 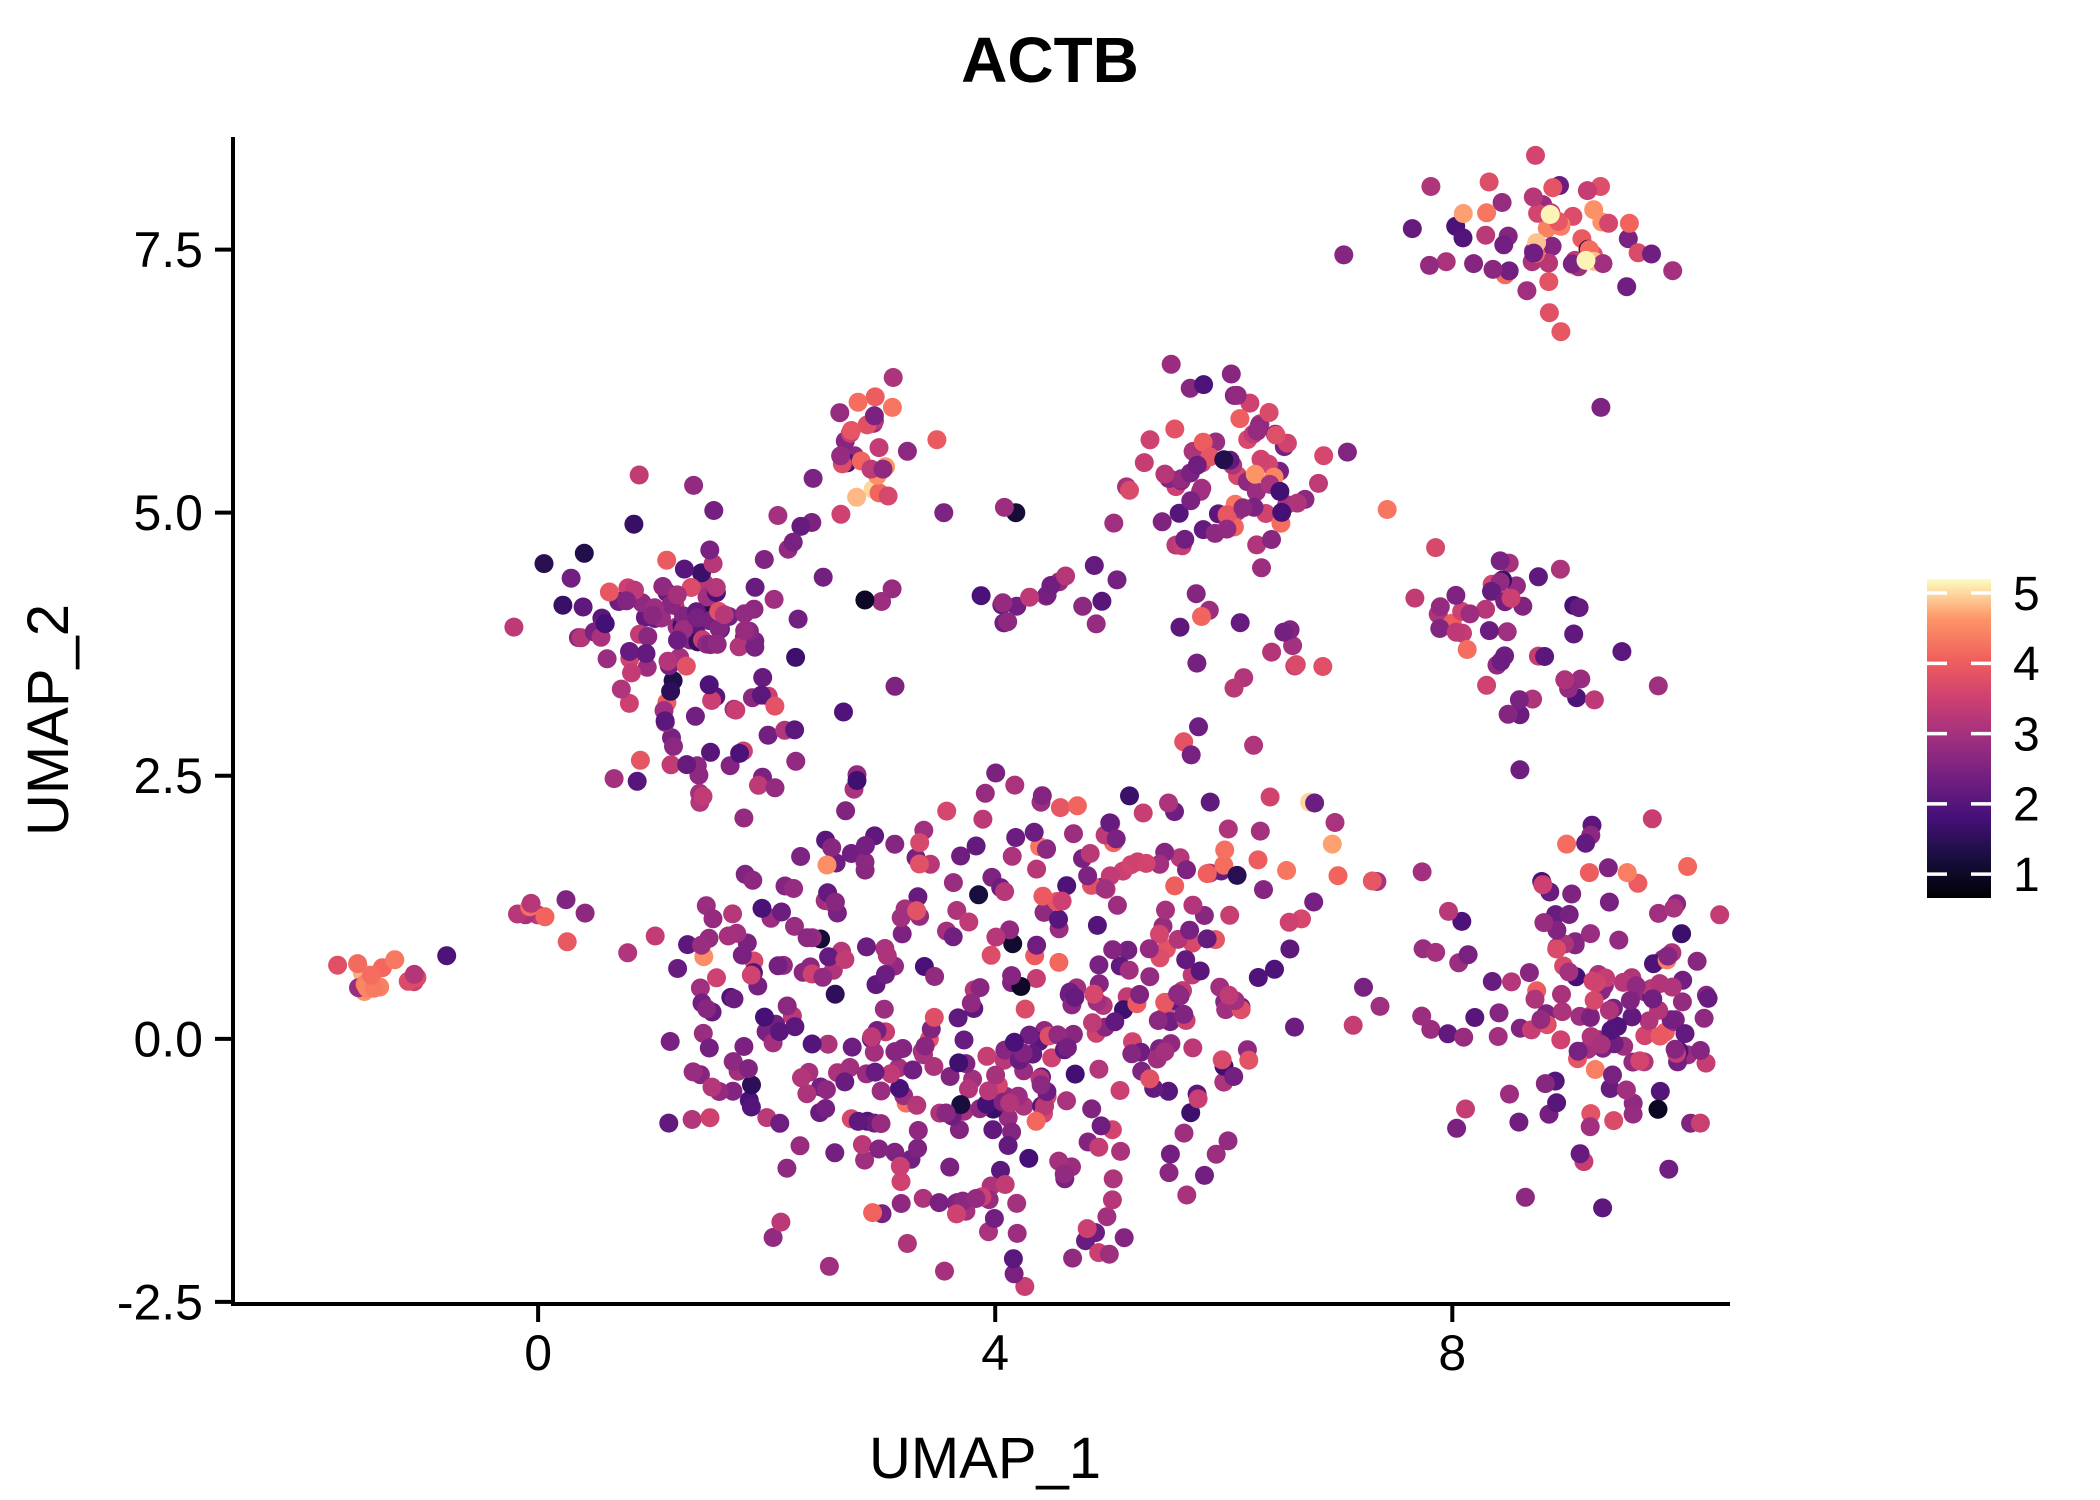 I want to click on colorbar-tick-label: 2, so click(x=2026, y=805).